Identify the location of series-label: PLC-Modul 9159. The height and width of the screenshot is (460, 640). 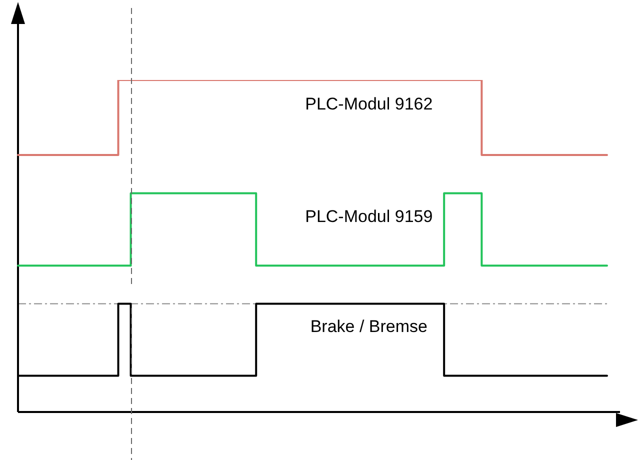
(369, 216).